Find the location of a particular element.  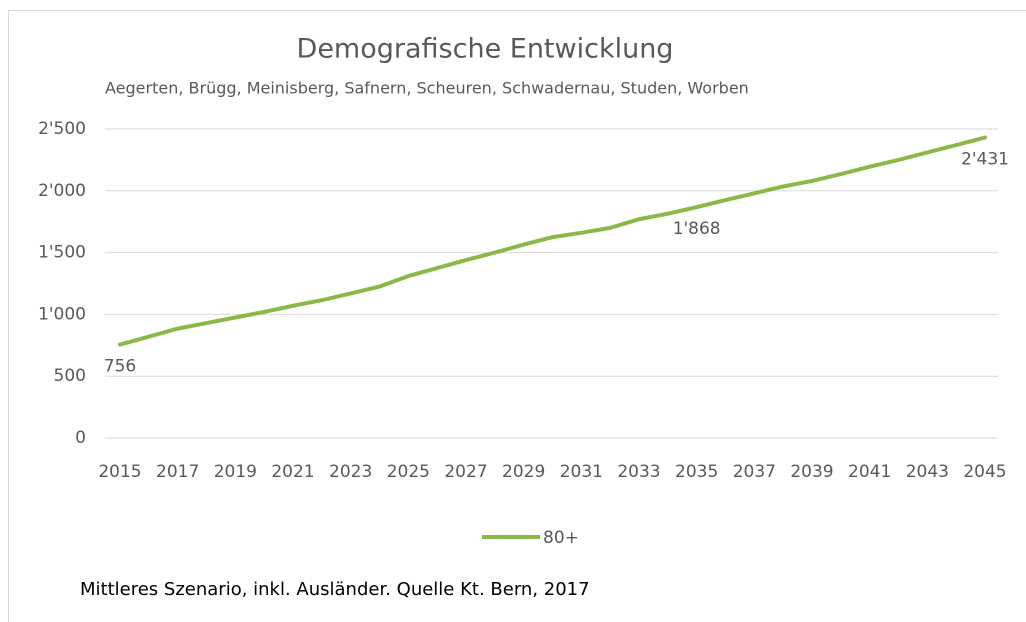

x-tick-label: 2041 is located at coordinates (869, 472).